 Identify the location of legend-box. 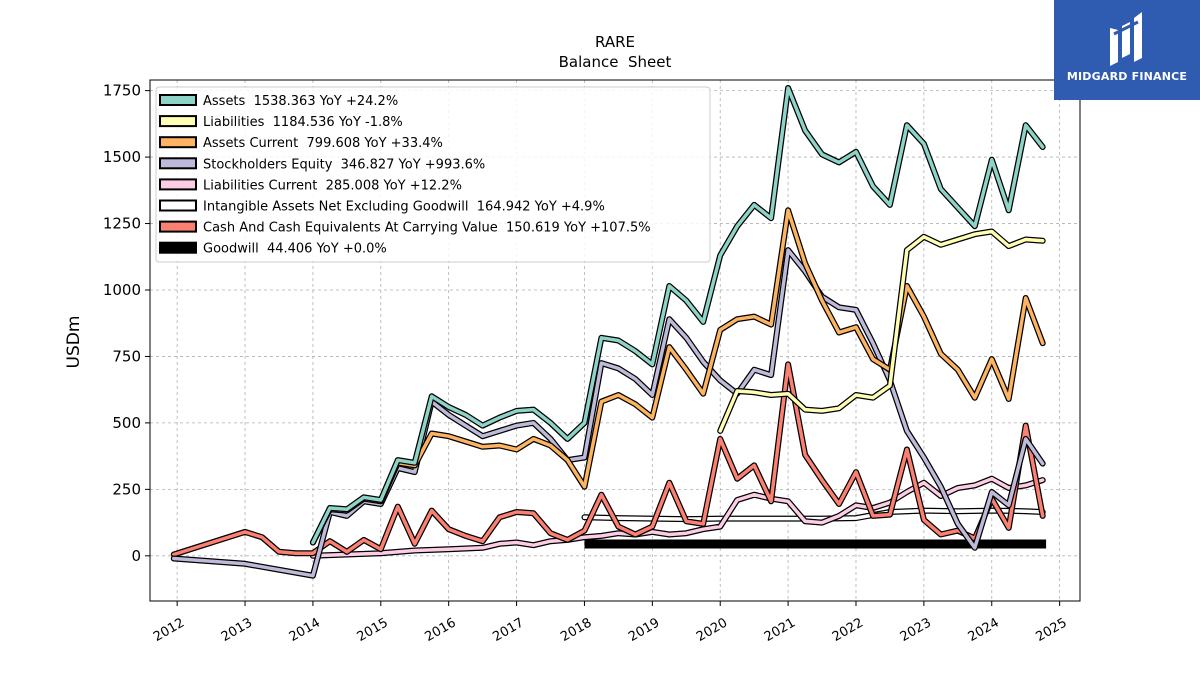
(433, 174).